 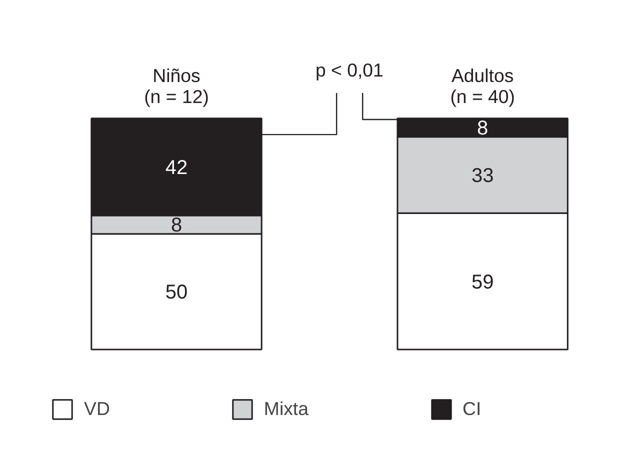 I want to click on x-tick-label: Adultos (n = 40), so click(x=483, y=85).